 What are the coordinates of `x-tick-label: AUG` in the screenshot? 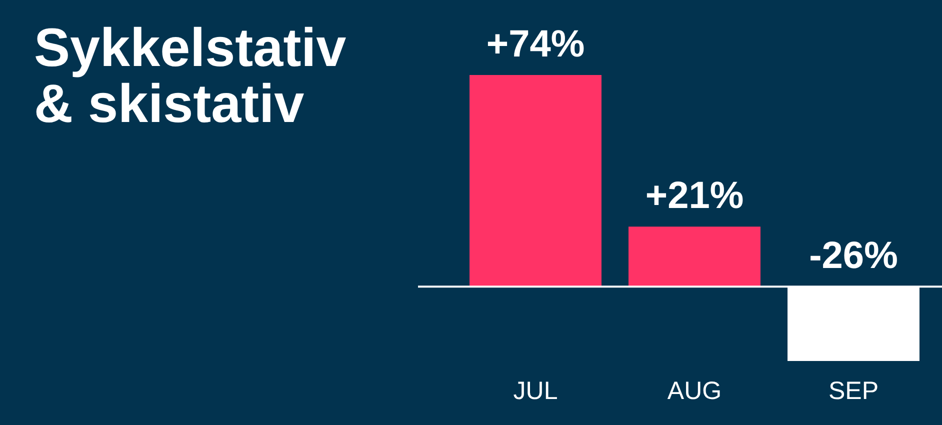 It's located at (694, 390).